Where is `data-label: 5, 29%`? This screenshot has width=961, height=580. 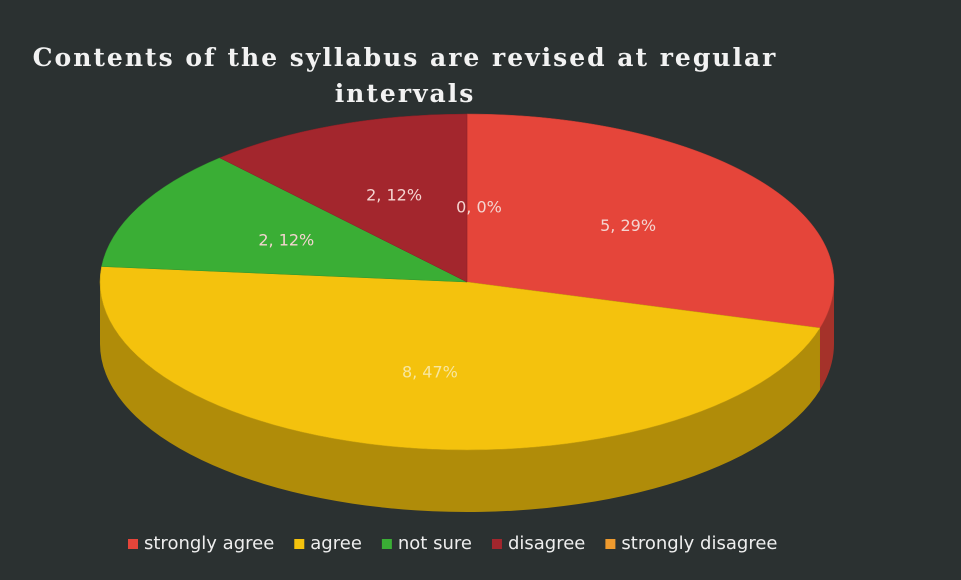
data-label: 5, 29% is located at coordinates (628, 225).